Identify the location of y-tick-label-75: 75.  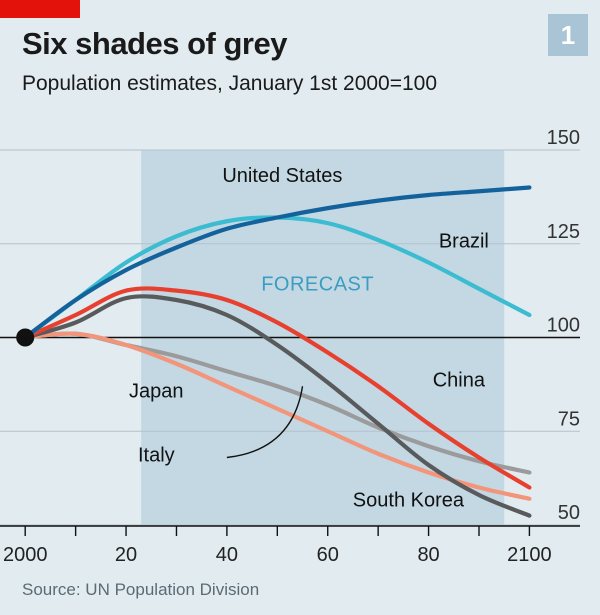
(569, 419).